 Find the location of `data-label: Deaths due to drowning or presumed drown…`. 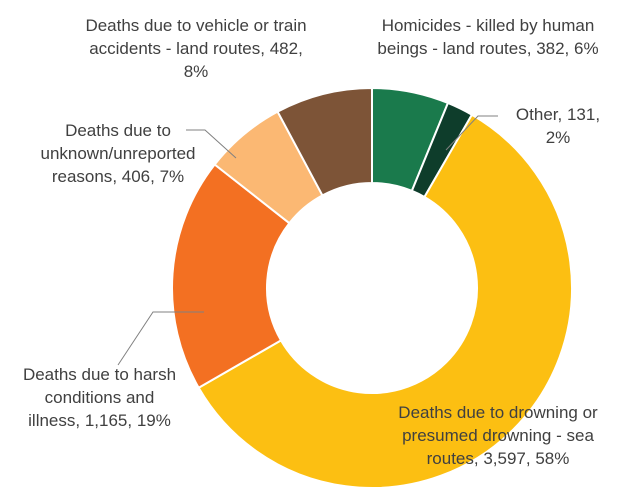

data-label: Deaths due to drowning or presumed drown… is located at coordinates (498, 435).